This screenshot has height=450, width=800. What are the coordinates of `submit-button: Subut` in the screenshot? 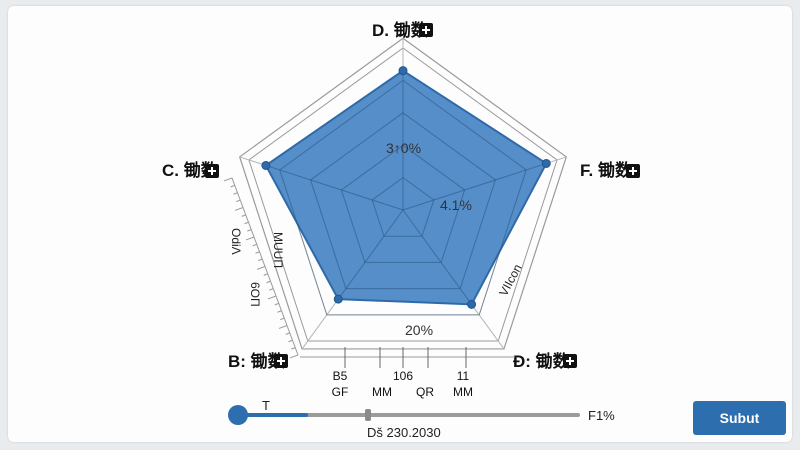 It's located at (739, 418).